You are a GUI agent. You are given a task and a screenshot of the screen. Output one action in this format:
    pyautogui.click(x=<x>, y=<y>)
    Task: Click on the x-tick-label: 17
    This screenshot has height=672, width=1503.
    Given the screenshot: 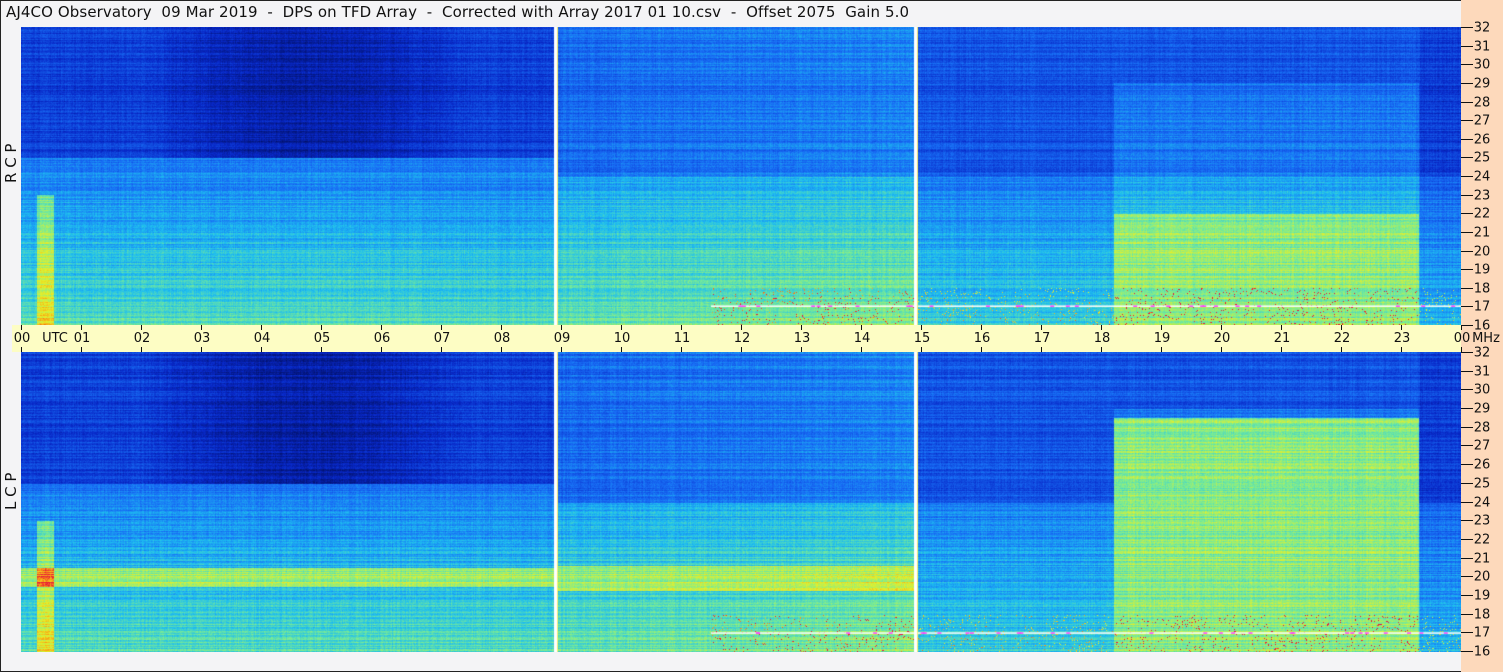 What is the action you would take?
    pyautogui.click(x=1042, y=338)
    